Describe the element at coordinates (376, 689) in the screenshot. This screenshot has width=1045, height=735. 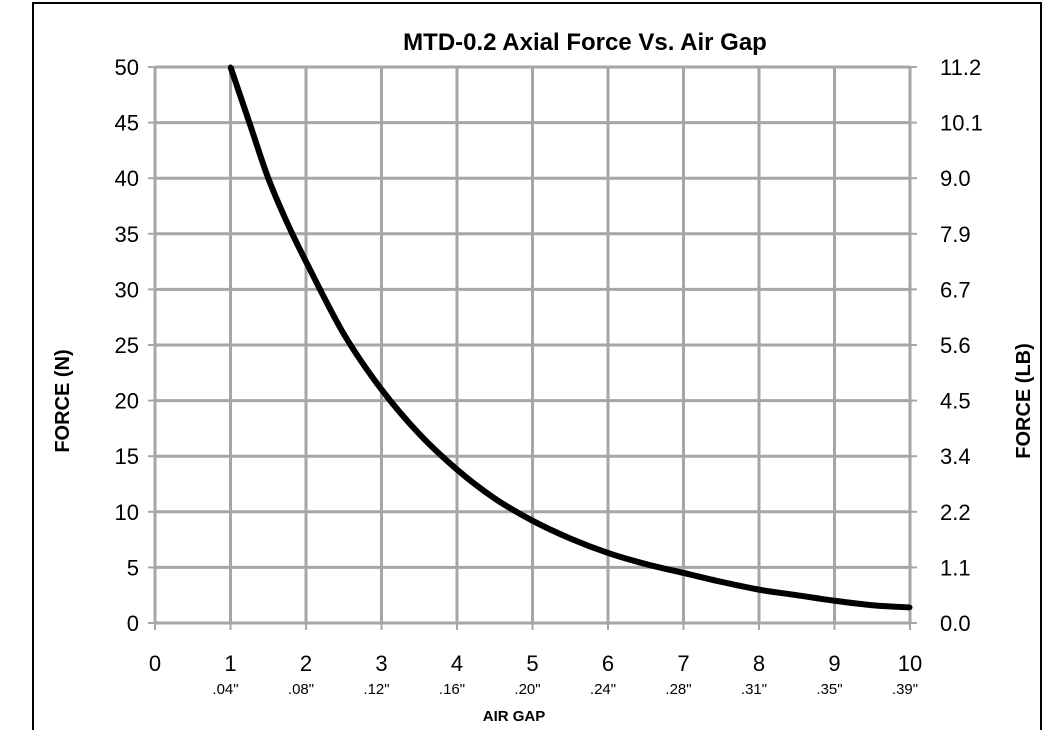
I see `x-subtick-label: .12"` at that location.